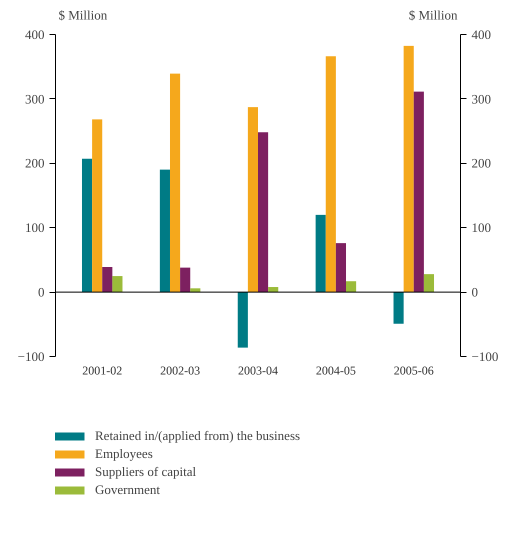 Image resolution: width=525 pixels, height=533 pixels. I want to click on y2-tick-label: 0, so click(475, 292).